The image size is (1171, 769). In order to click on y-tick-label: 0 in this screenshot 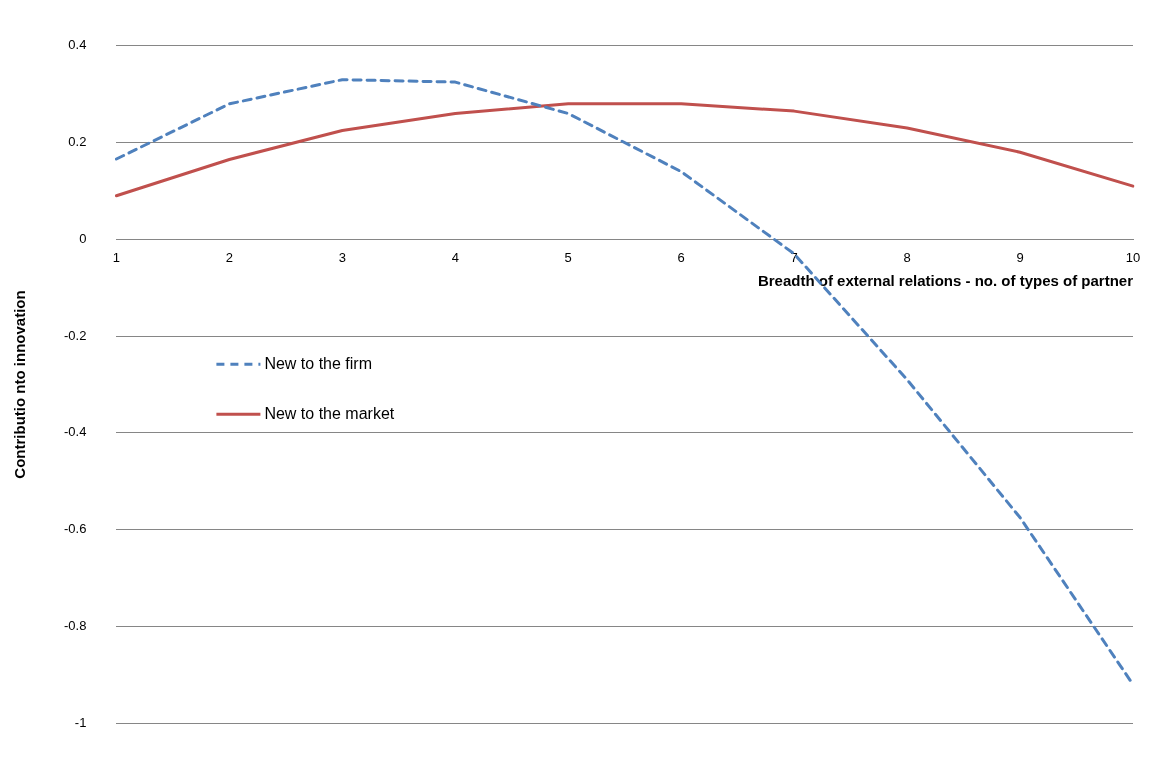, I will do `click(83, 238)`.